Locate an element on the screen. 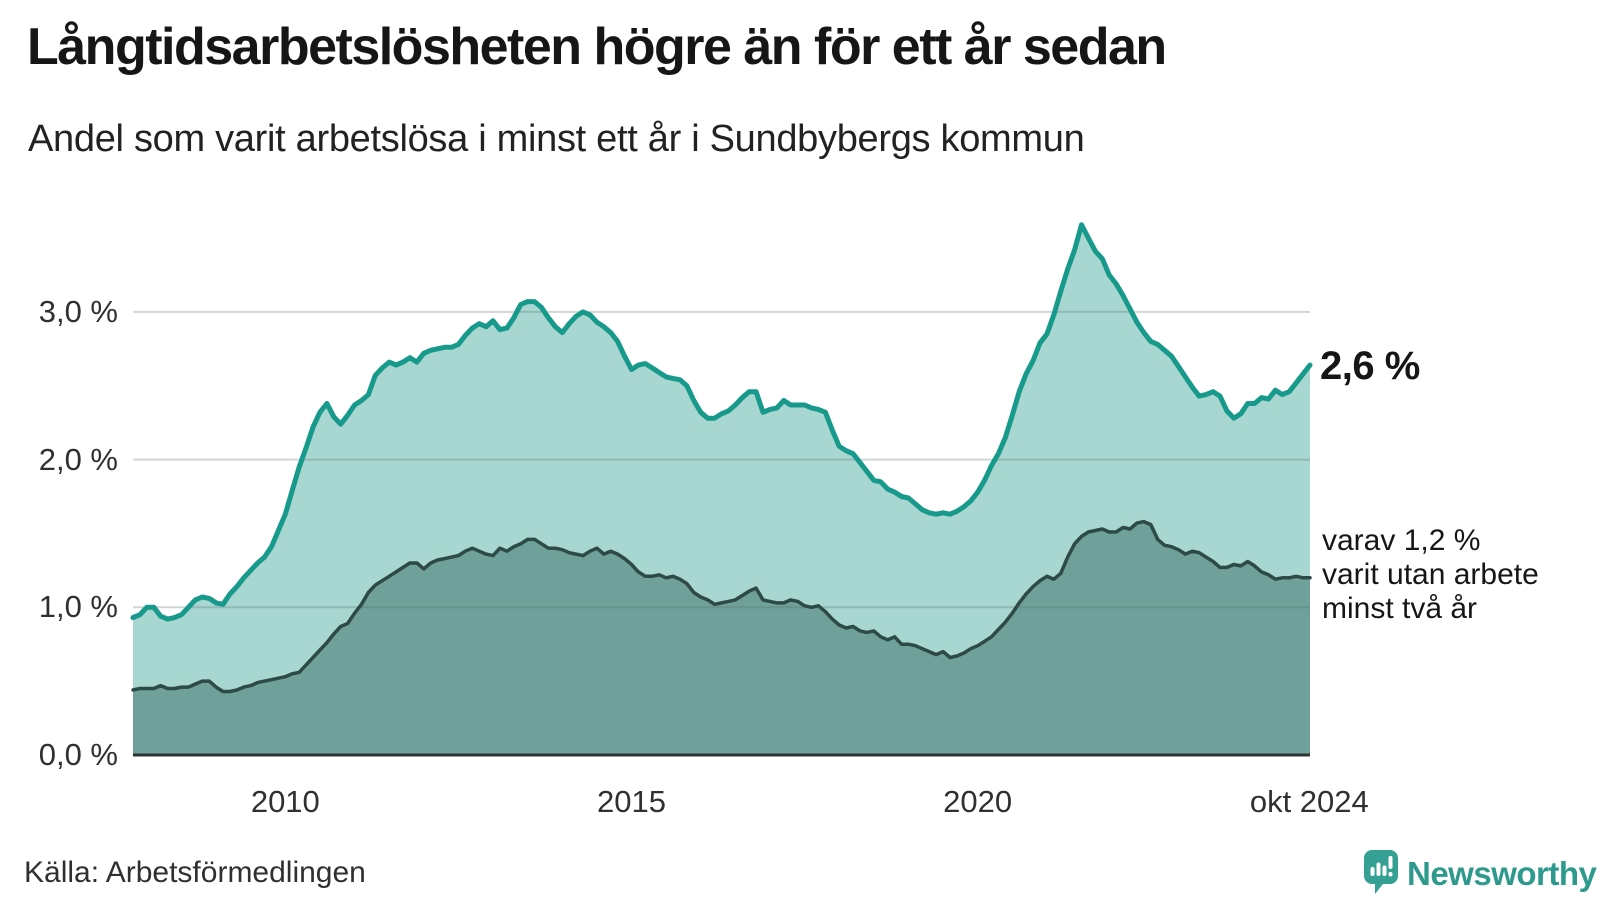 The width and height of the screenshot is (1600, 900). x-axis-label: 2020 is located at coordinates (978, 801).